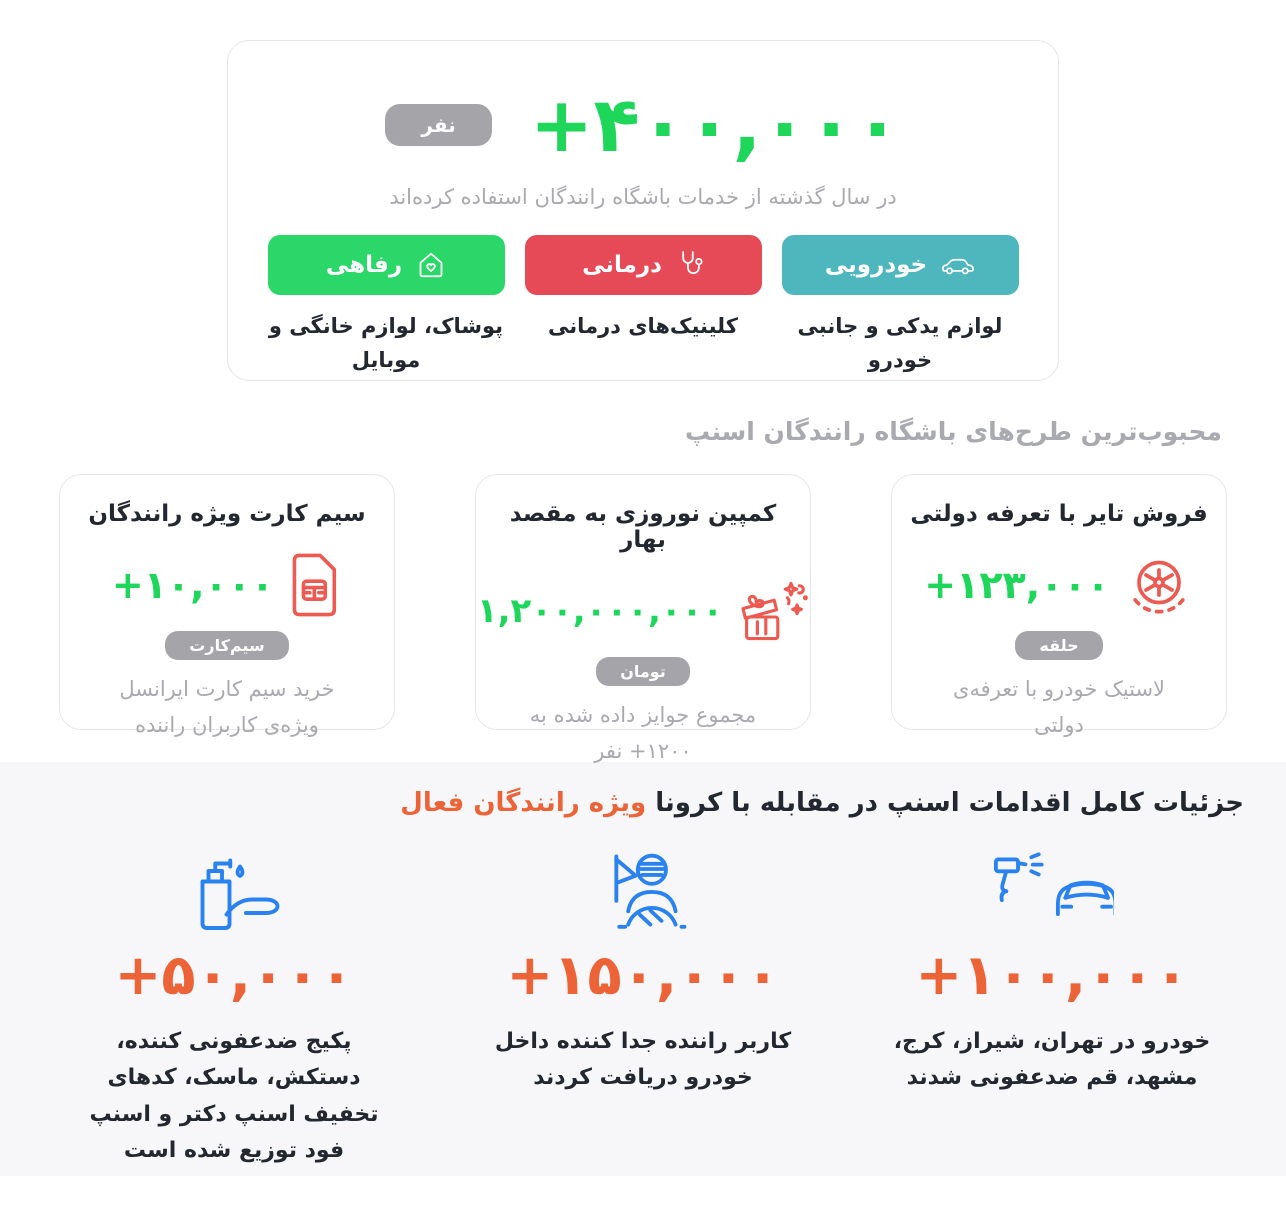 The width and height of the screenshot is (1286, 1216). I want to click on unit-badge: تومان, so click(643, 671).